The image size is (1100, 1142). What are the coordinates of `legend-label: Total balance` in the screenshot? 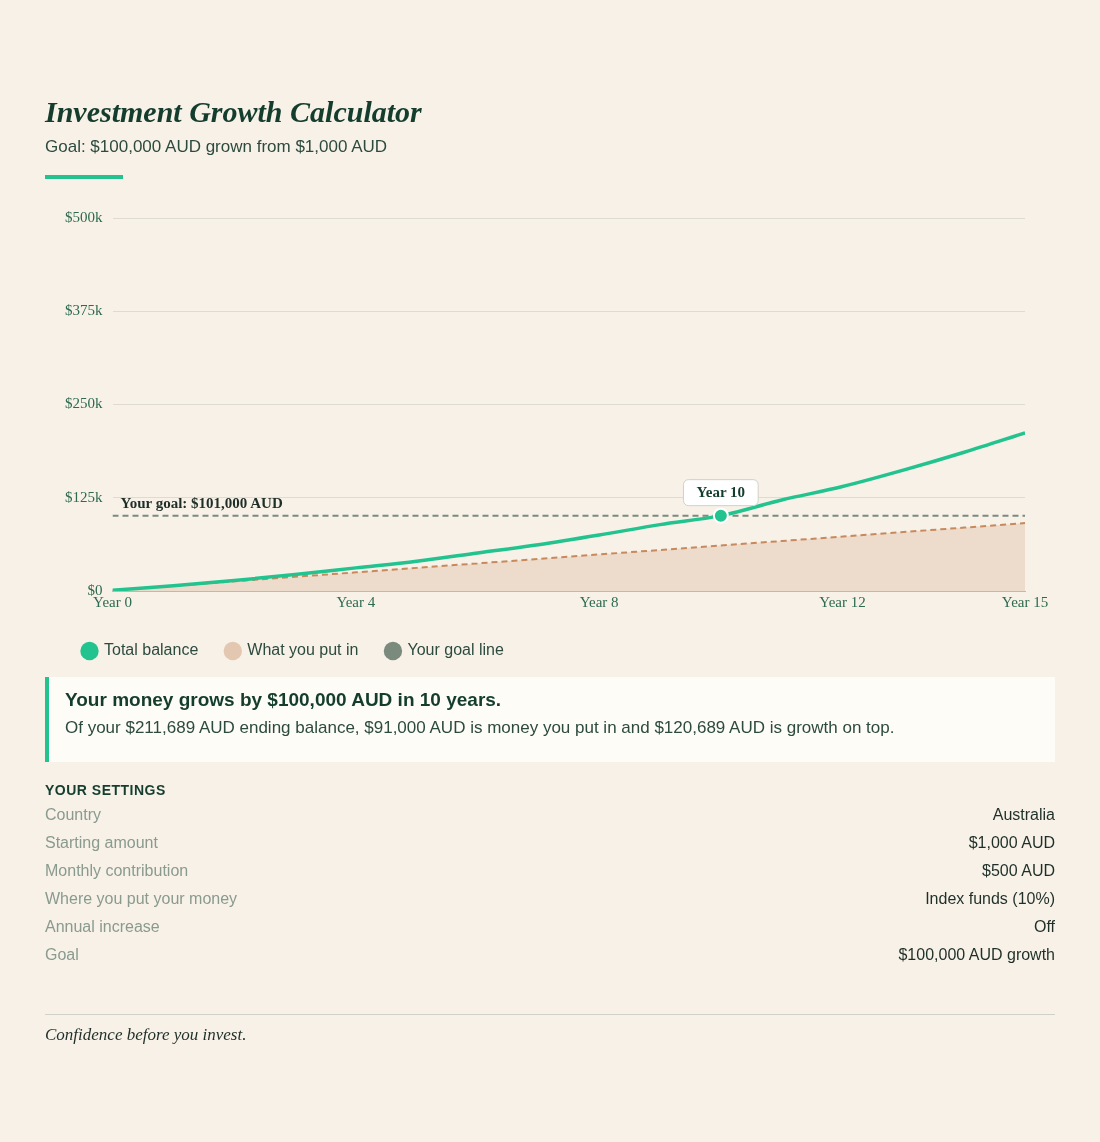 It's located at (151, 650).